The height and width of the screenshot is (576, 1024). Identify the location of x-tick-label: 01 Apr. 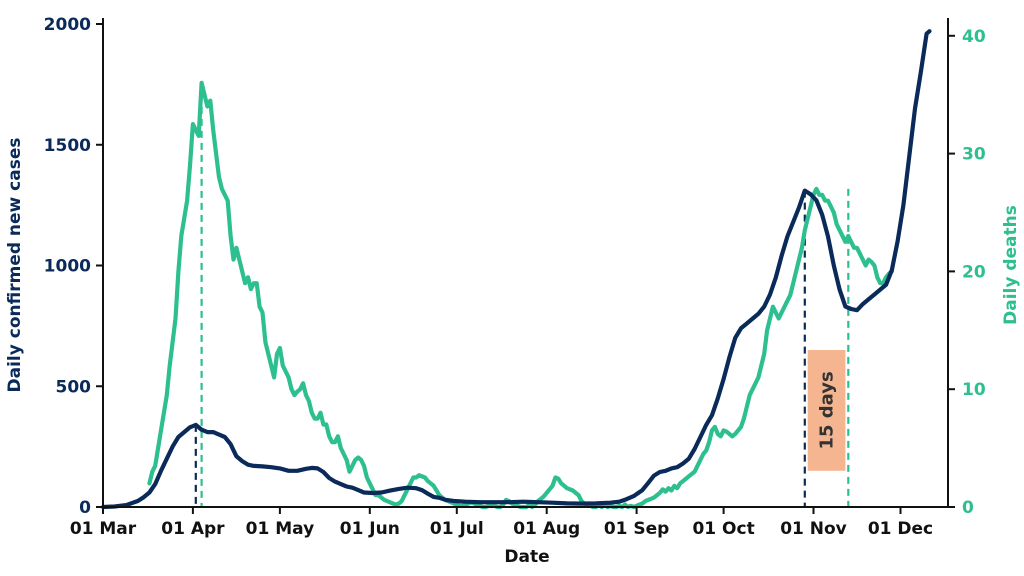
(193, 529).